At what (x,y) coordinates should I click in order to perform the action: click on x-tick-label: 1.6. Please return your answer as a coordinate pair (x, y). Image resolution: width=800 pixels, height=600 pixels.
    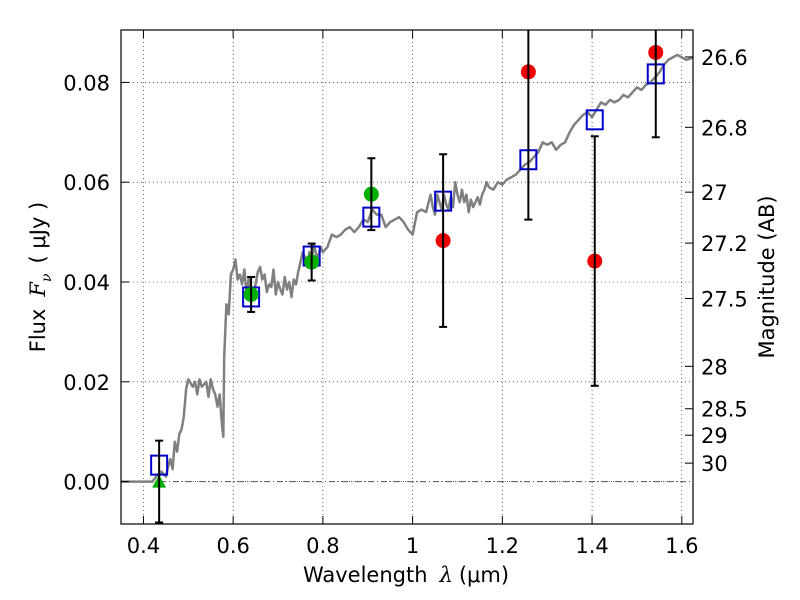
    Looking at the image, I should click on (681, 546).